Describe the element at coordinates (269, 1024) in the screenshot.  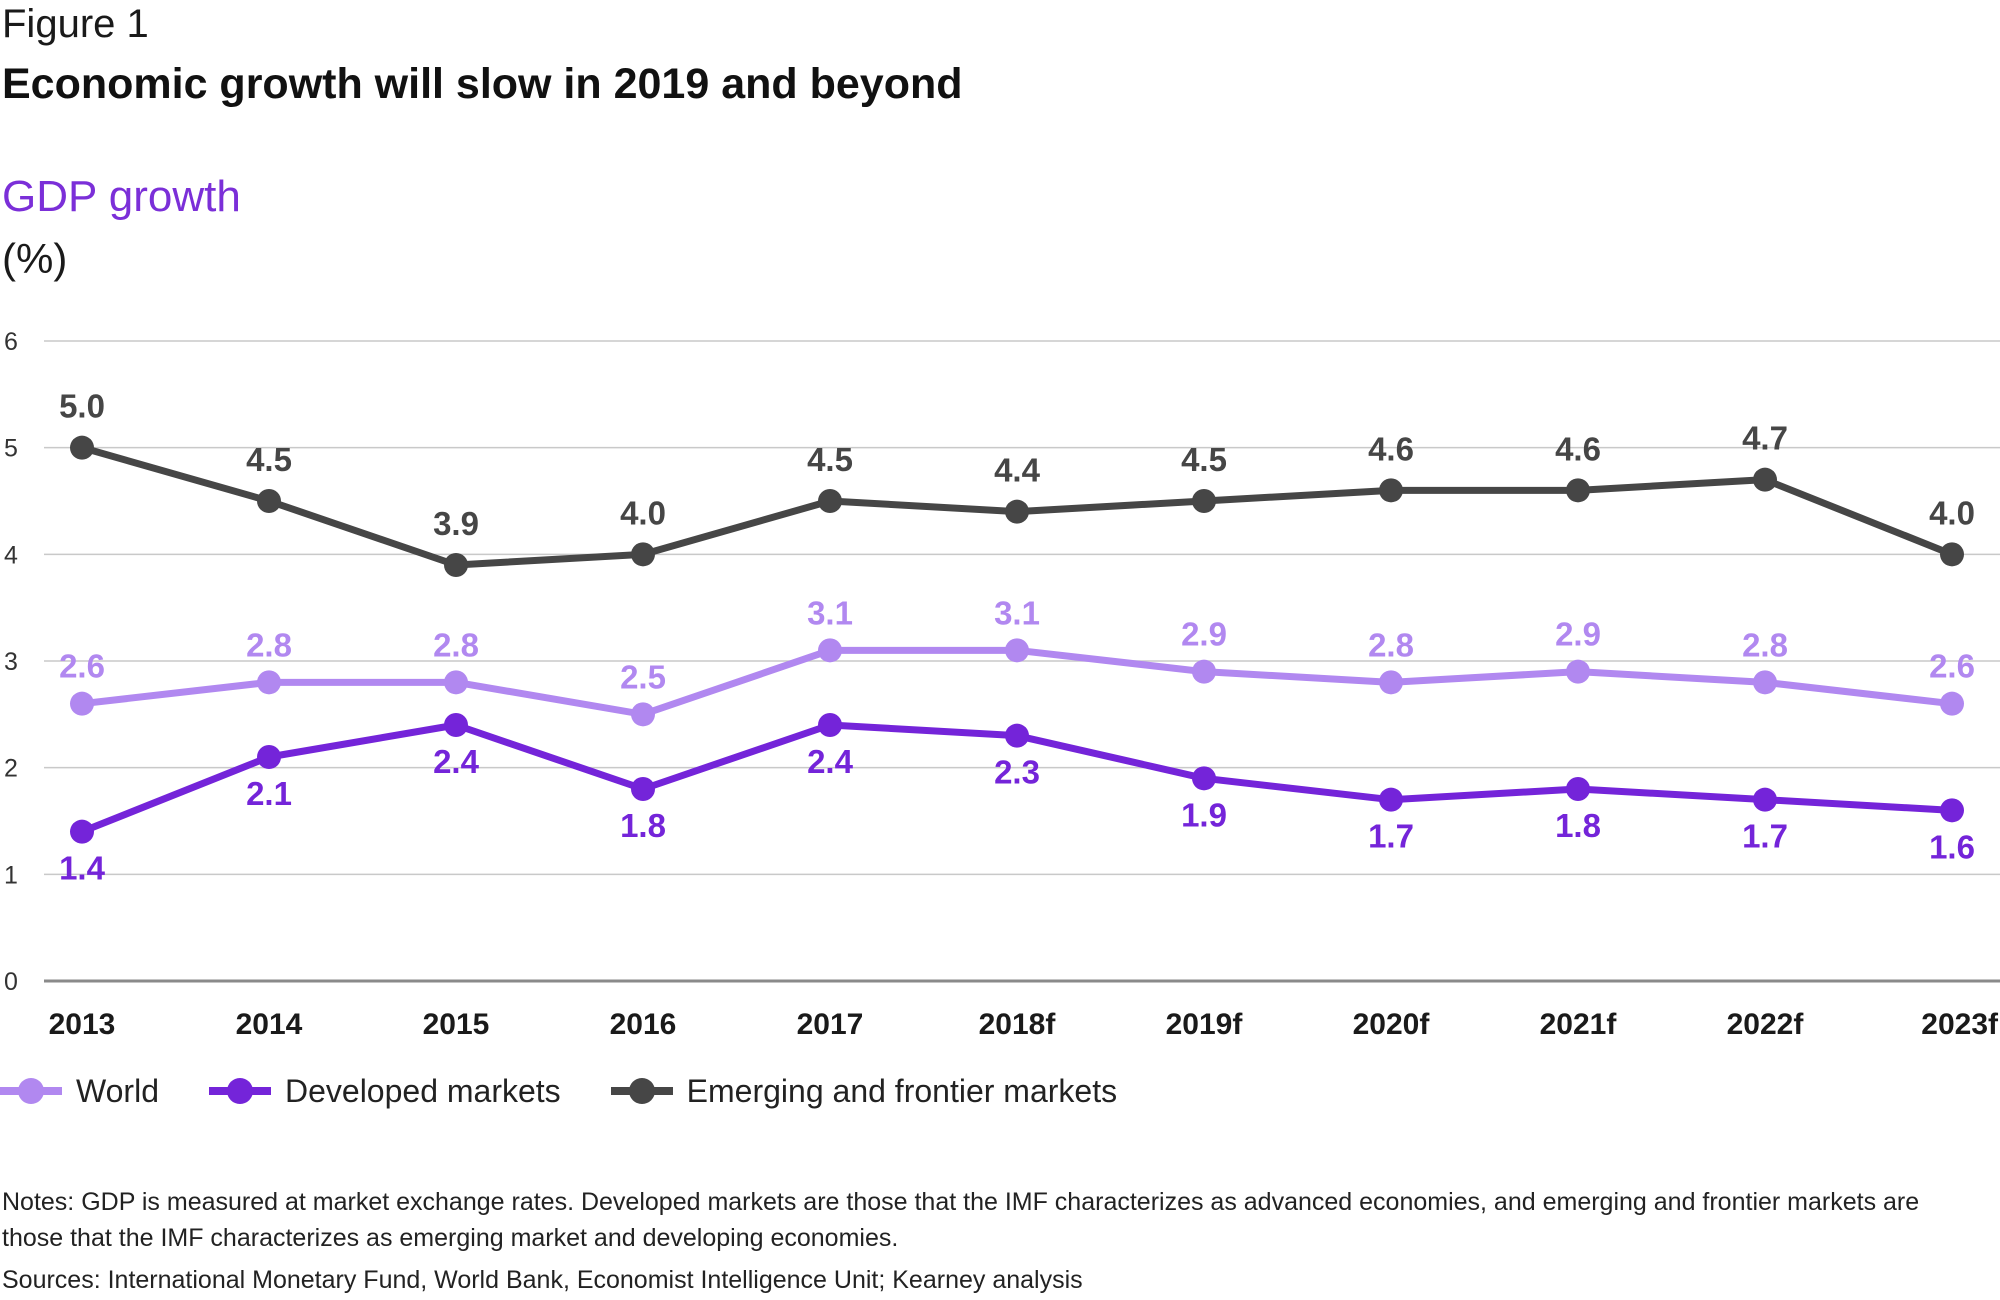
I see `x-tick-label: 2014` at that location.